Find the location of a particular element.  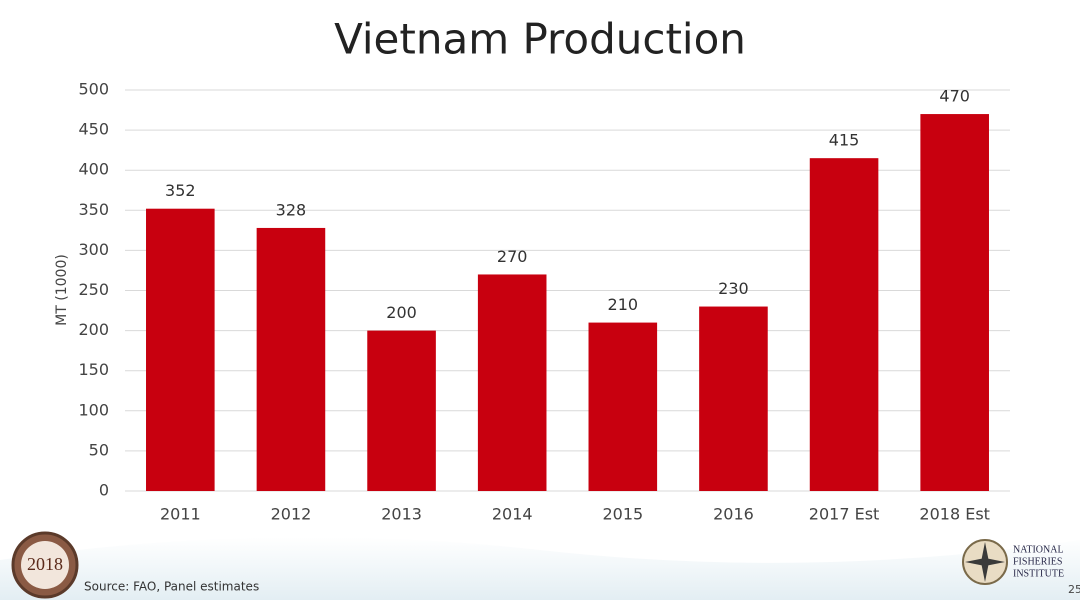

x-tick-label: 2011 is located at coordinates (180, 514).